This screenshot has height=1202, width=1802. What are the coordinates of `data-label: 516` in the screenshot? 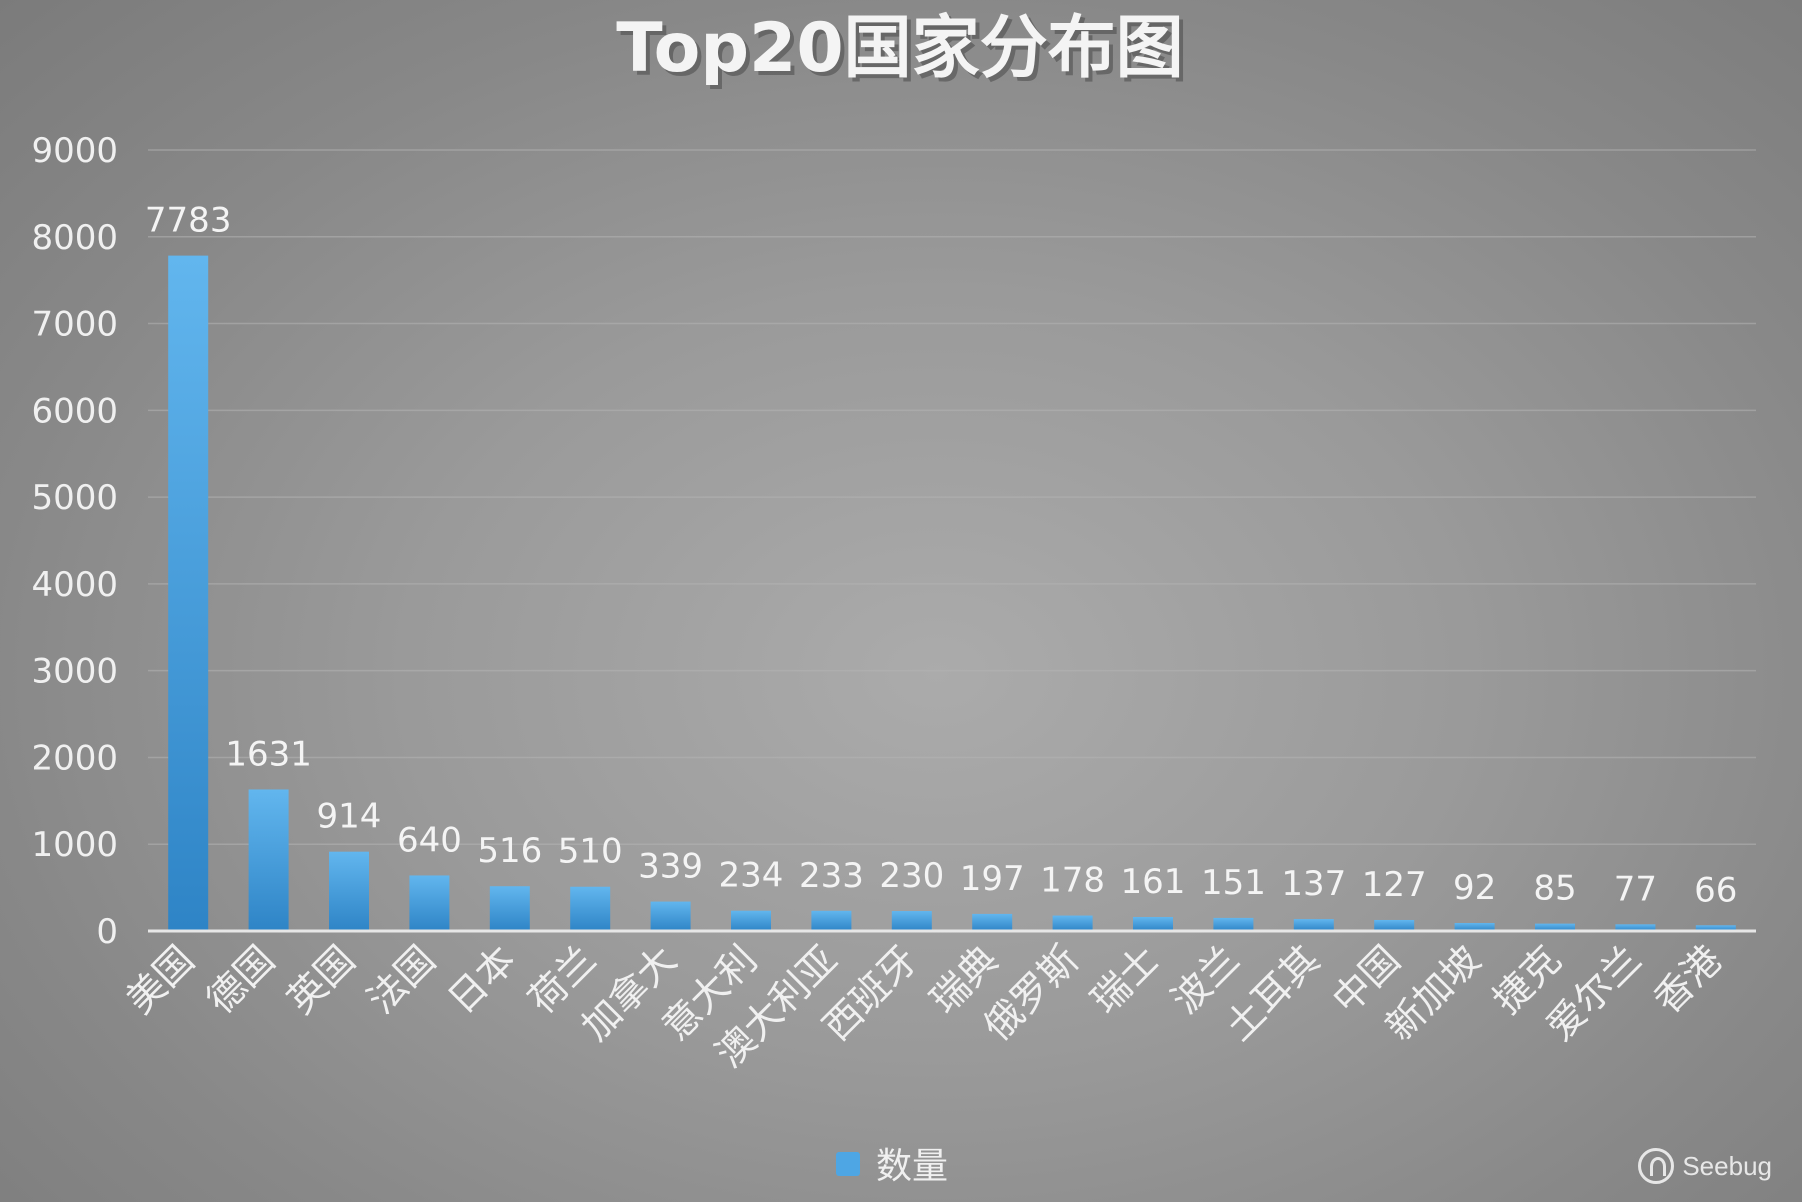 It's located at (509, 851).